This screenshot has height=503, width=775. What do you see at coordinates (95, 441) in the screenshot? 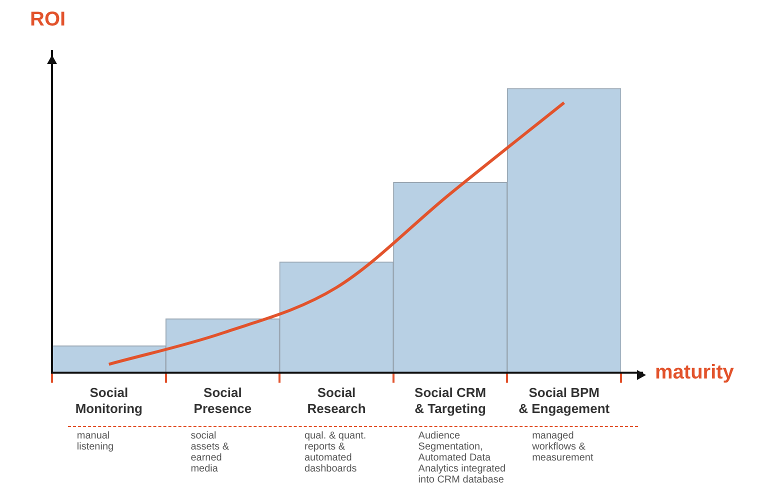
I see `text: manual listening` at bounding box center [95, 441].